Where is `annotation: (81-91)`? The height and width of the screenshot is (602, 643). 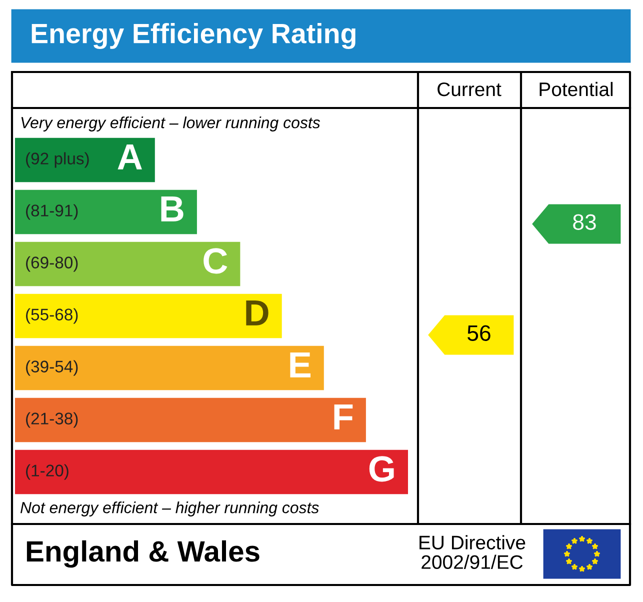
annotation: (81-91) is located at coordinates (52, 212).